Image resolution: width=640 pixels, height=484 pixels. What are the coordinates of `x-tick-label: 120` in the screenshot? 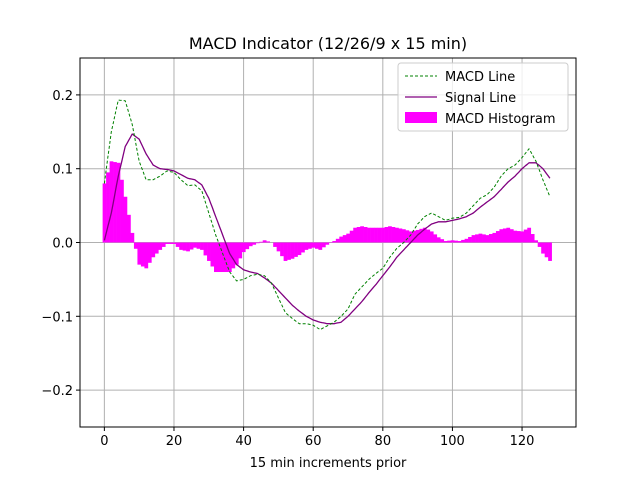 It's located at (522, 441).